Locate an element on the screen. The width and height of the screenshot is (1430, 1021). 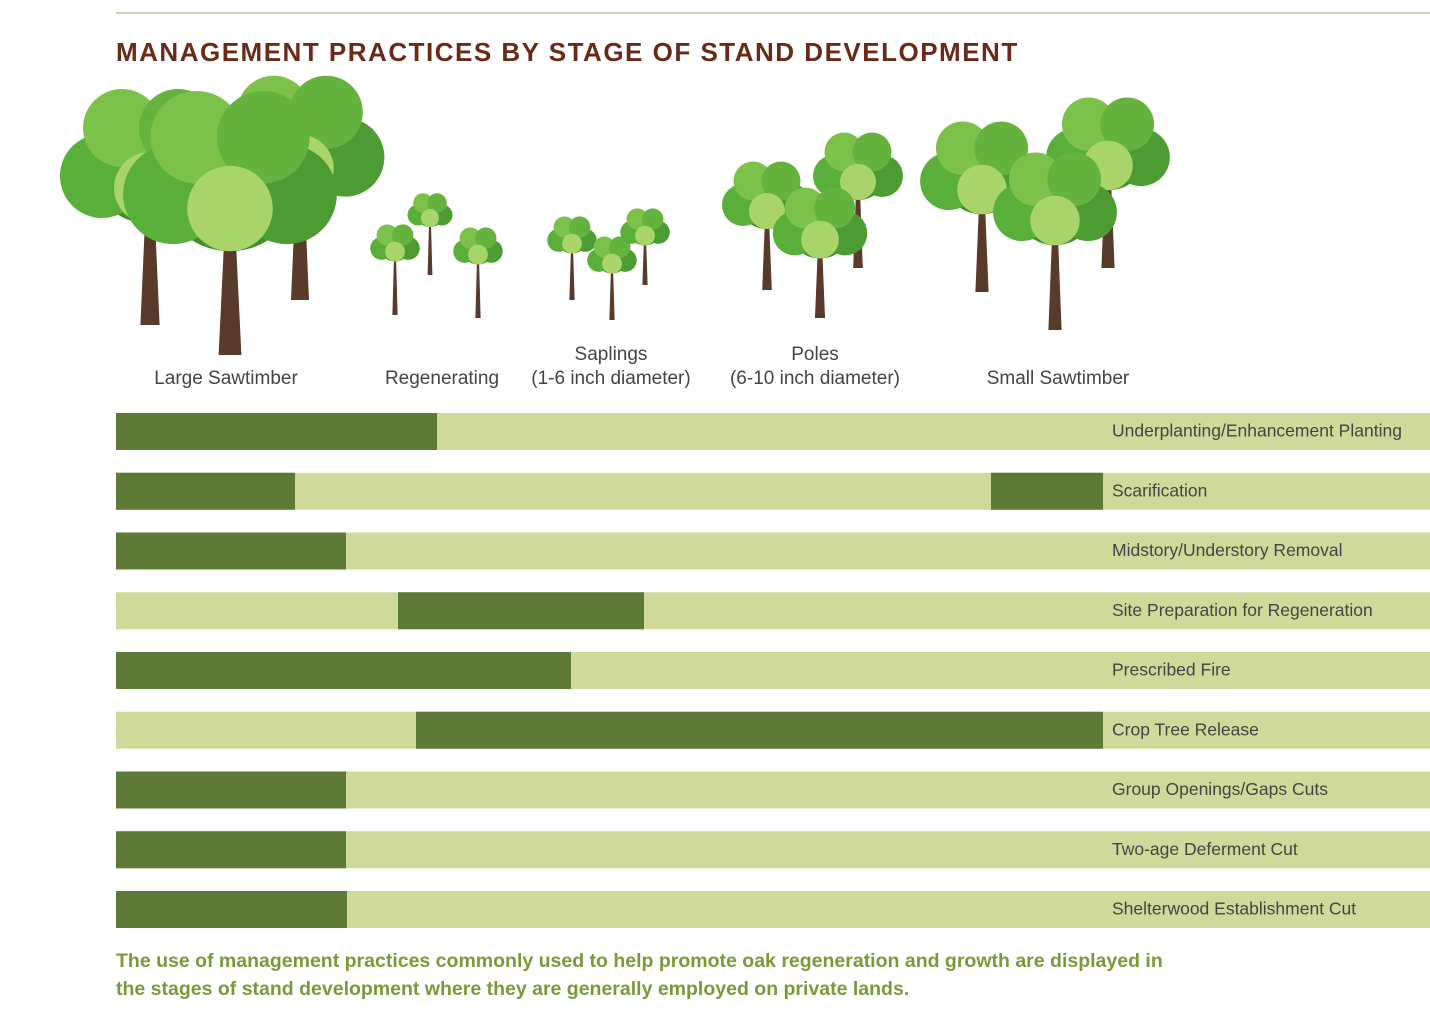
stage-label: Small Sawtimber is located at coordinates (1058, 378).